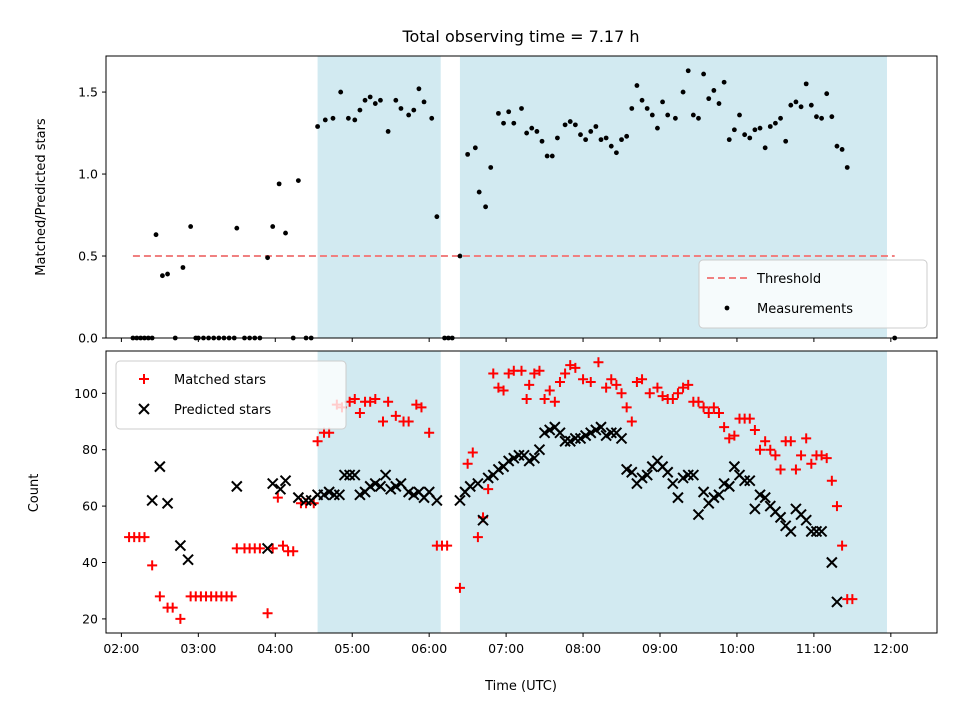  What do you see at coordinates (41, 197) in the screenshot?
I see `top-y-axis-label: Matched/Predicted stars` at bounding box center [41, 197].